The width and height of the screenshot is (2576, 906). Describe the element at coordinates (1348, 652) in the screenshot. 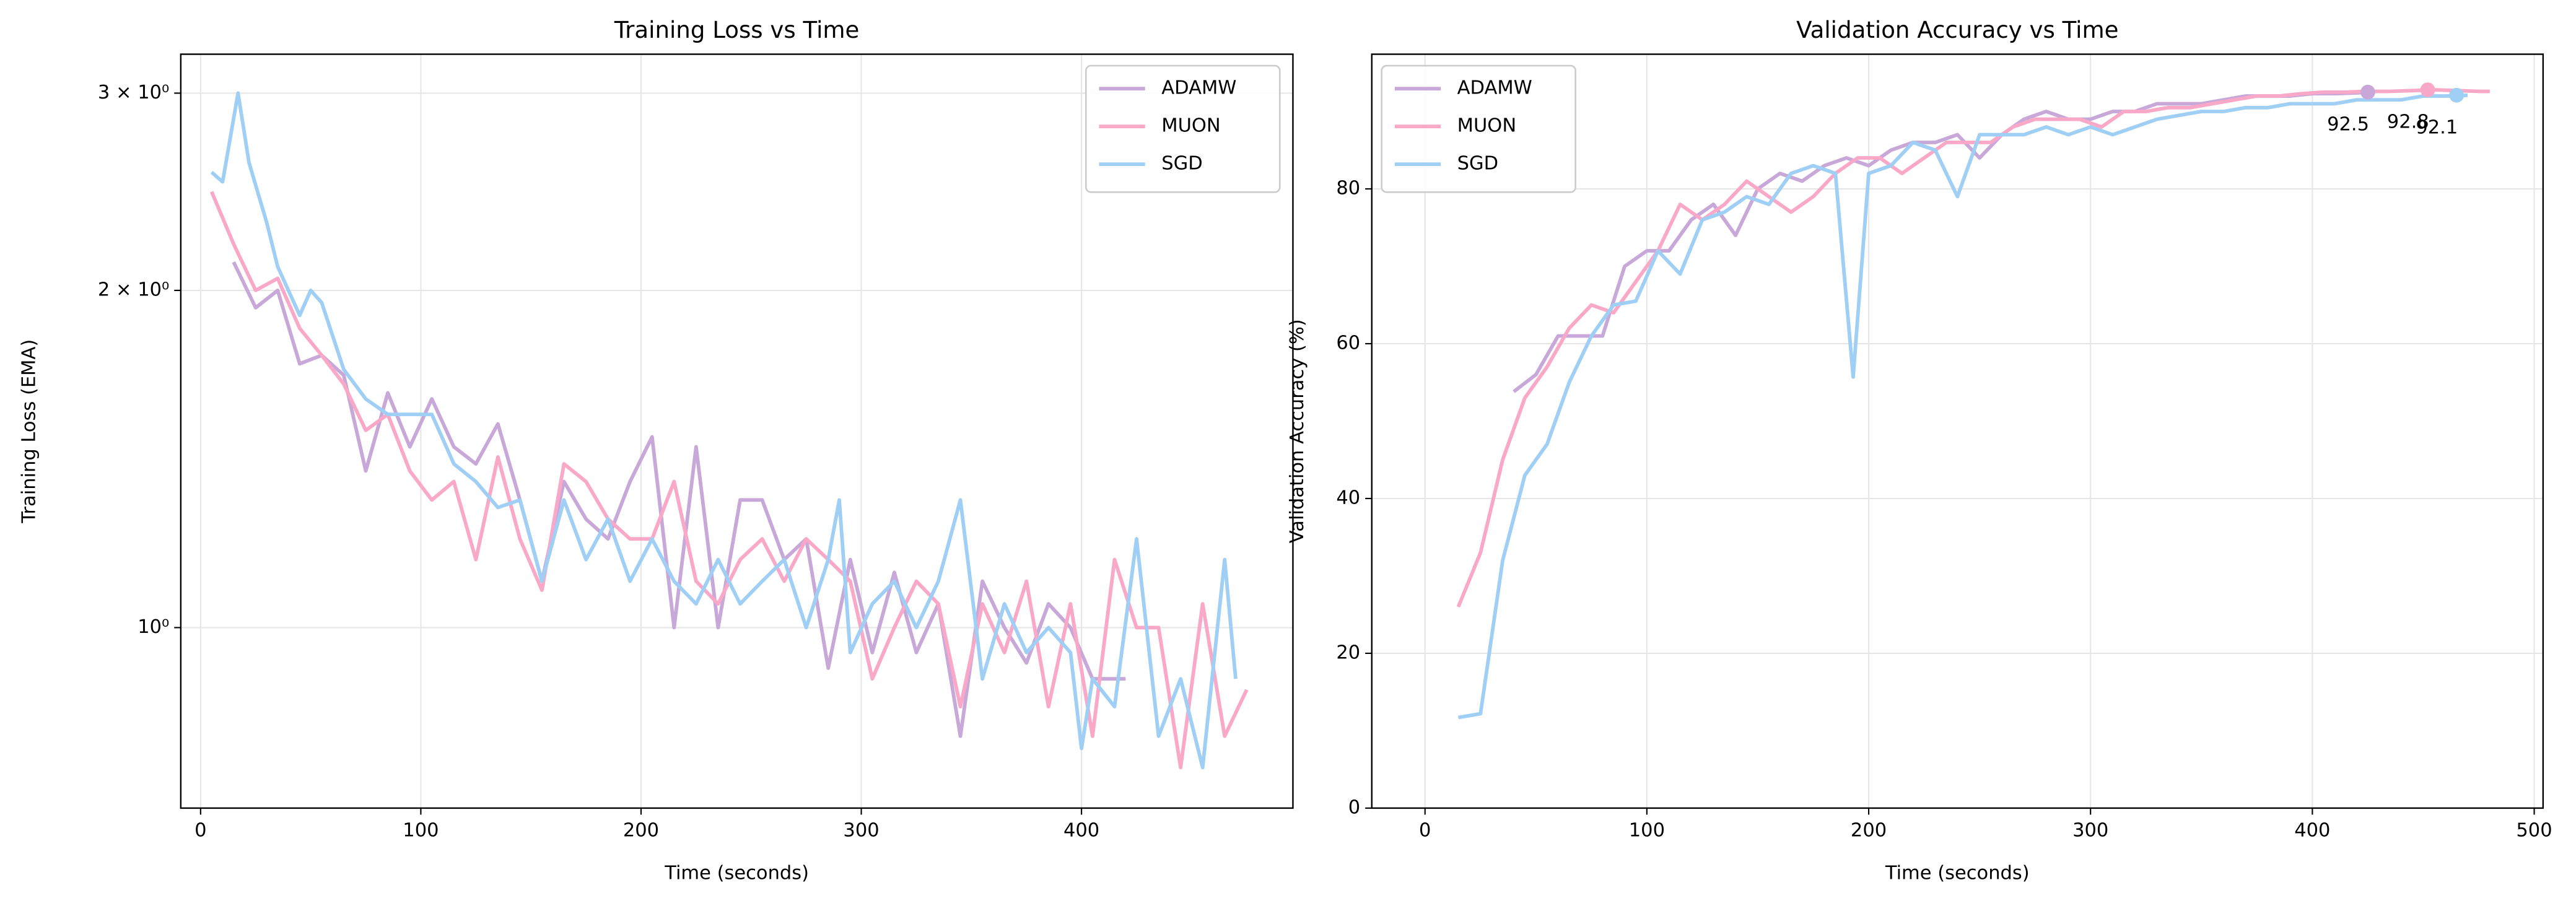

I see `y-tick-label: 20` at that location.